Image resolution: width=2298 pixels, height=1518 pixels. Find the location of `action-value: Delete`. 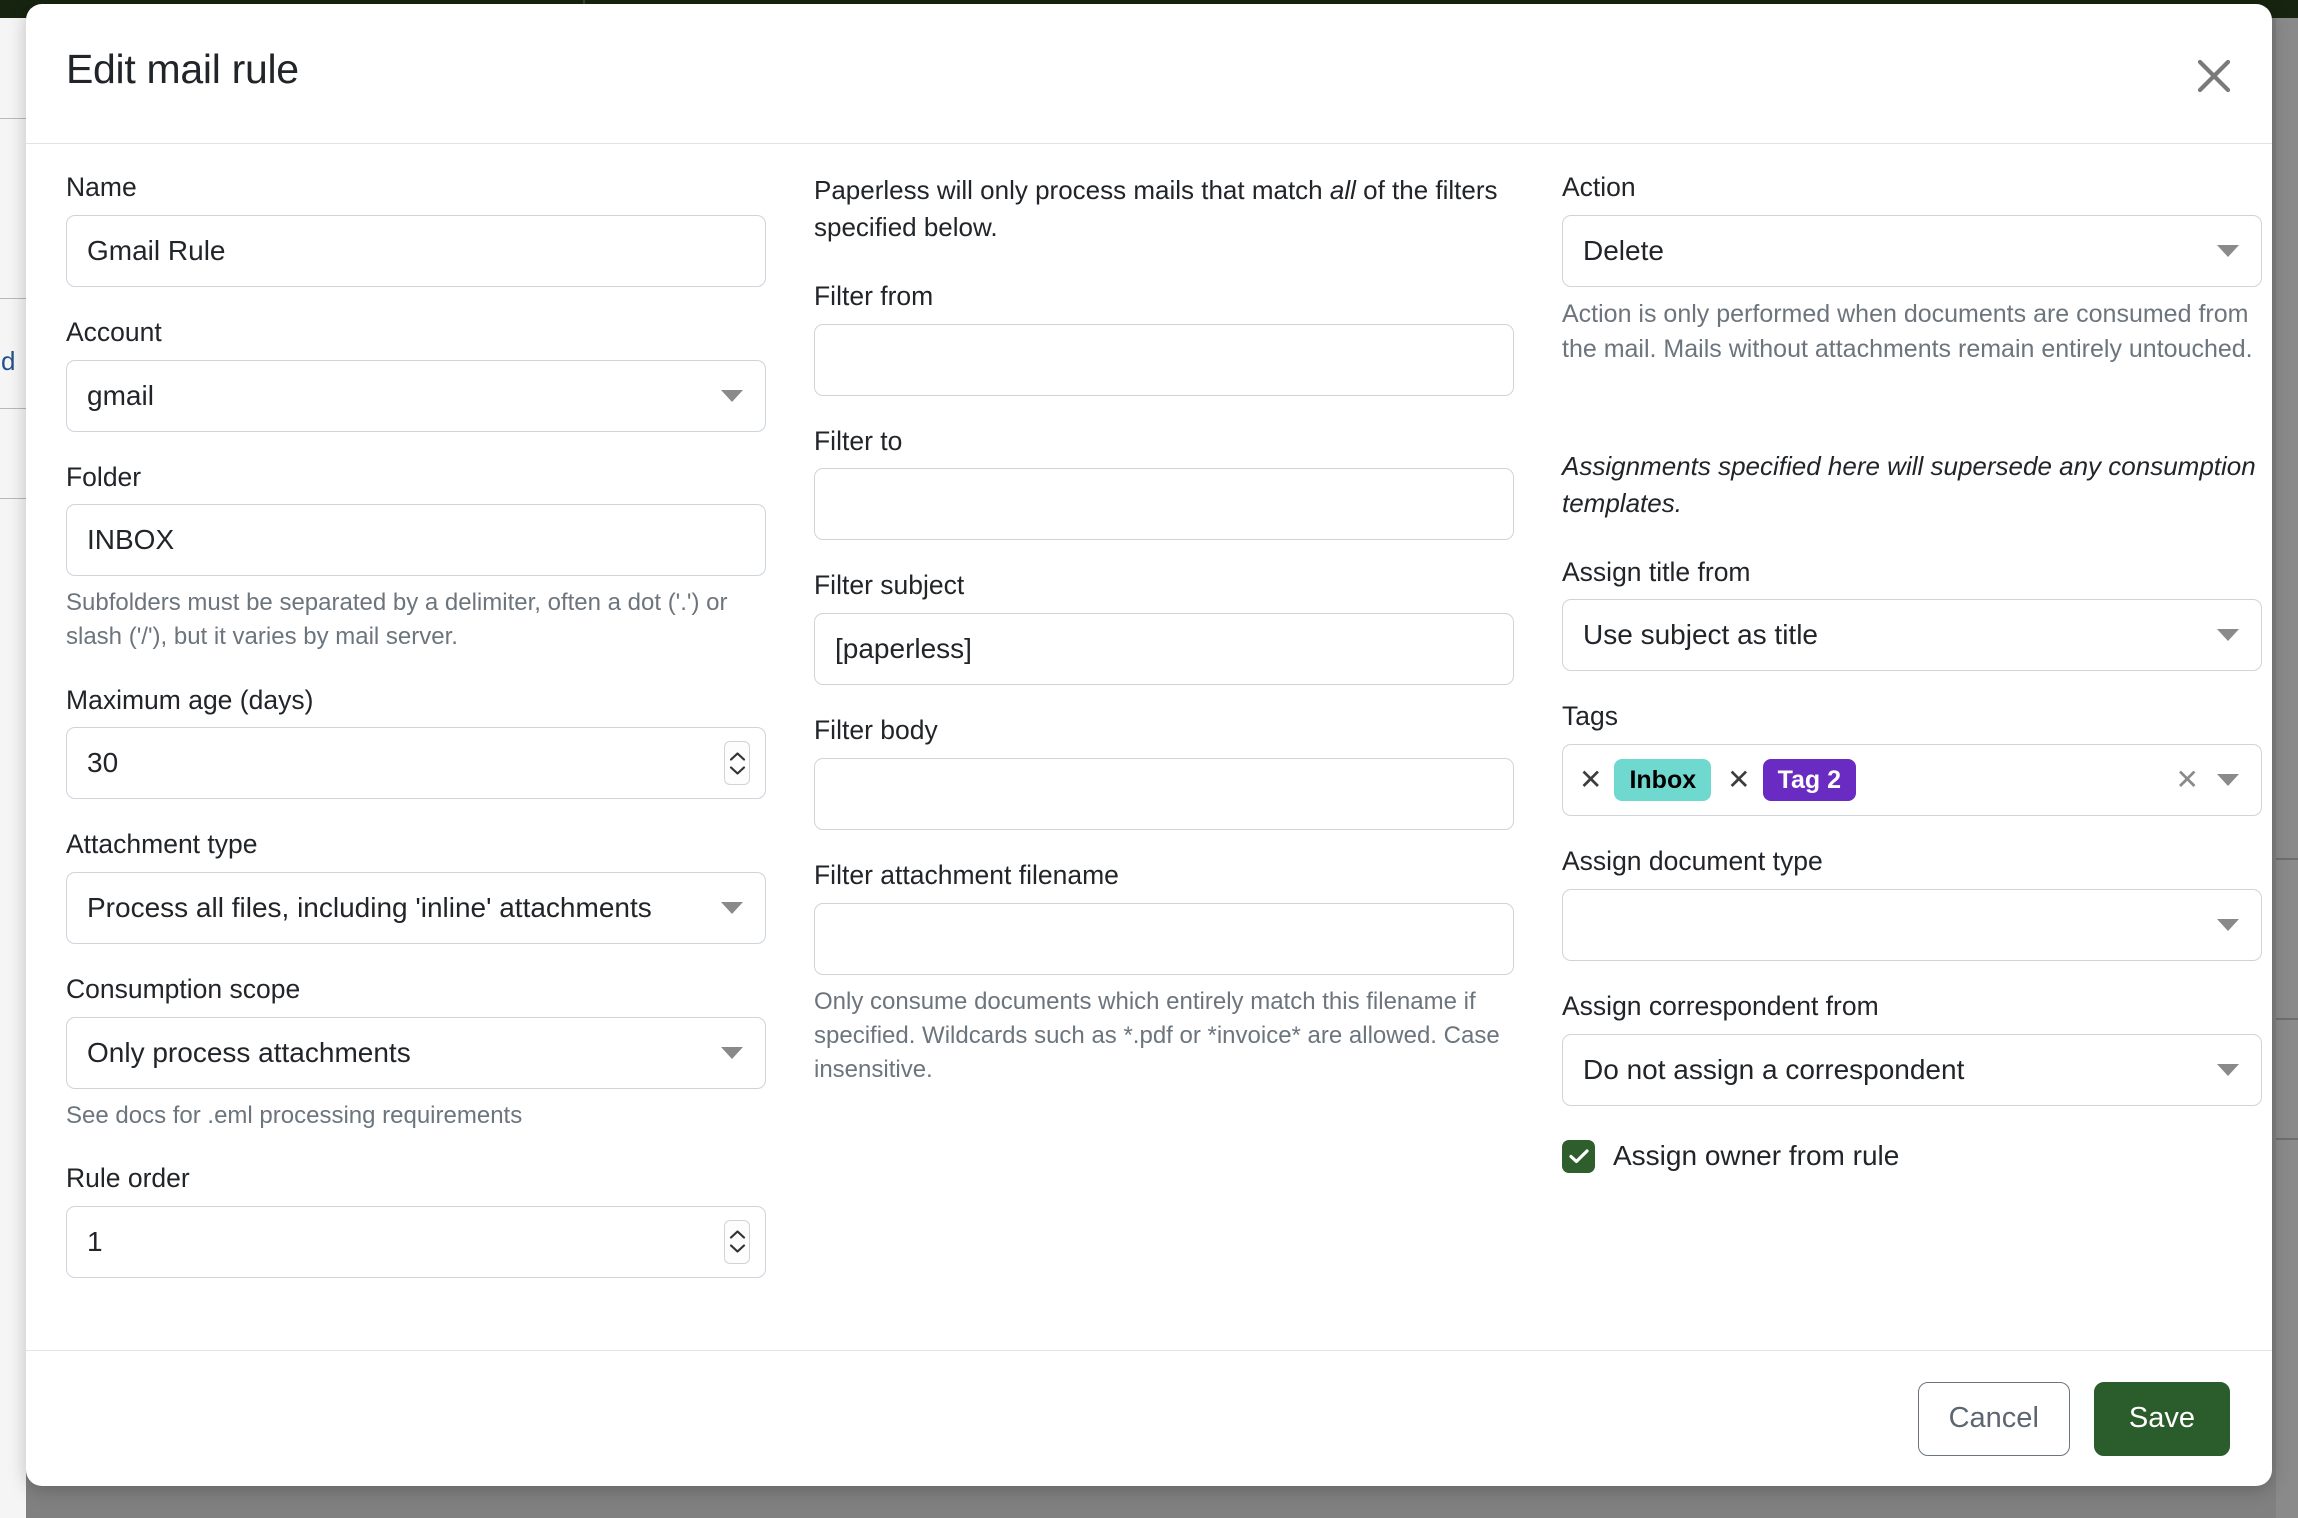

action-value: Delete is located at coordinates (1623, 250).